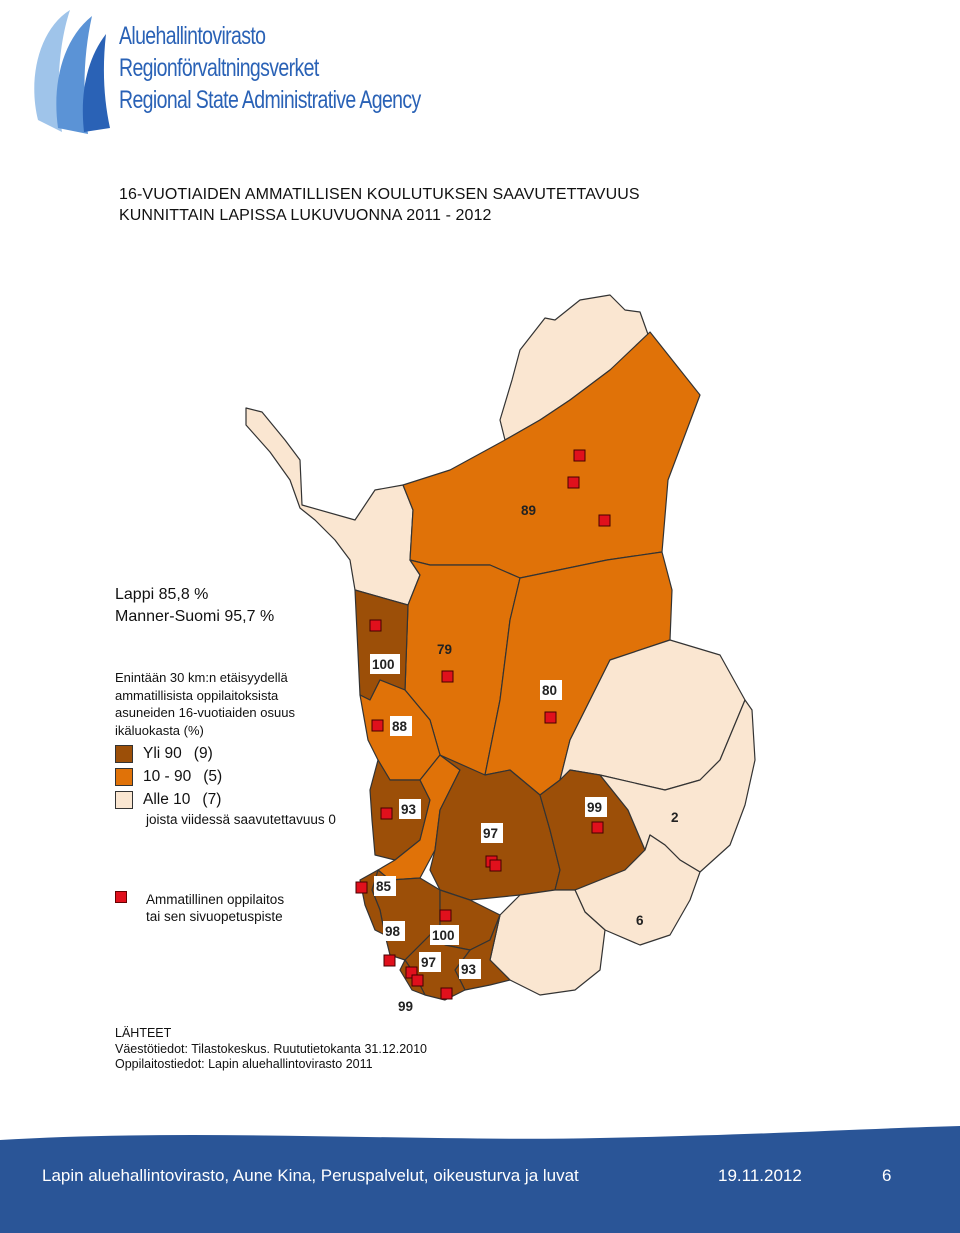 The height and width of the screenshot is (1233, 960). Describe the element at coordinates (121, 897) in the screenshot. I see `school-marker-icon` at that location.